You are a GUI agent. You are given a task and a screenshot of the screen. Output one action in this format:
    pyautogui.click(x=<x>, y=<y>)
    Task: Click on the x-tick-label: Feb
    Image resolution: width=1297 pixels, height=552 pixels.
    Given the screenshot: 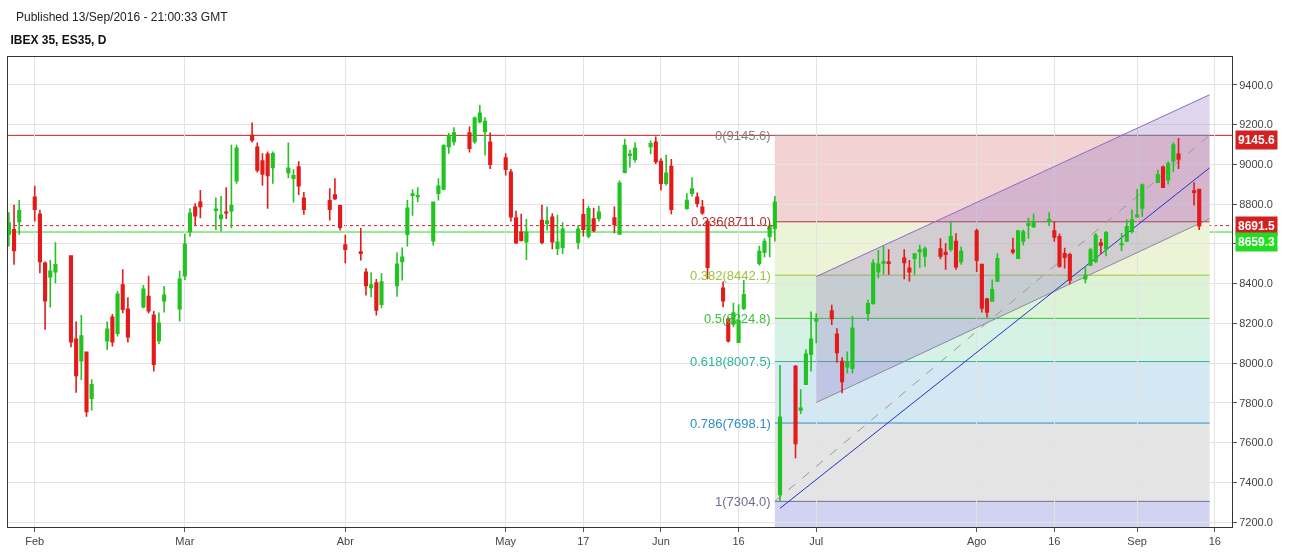 What is the action you would take?
    pyautogui.click(x=35, y=541)
    